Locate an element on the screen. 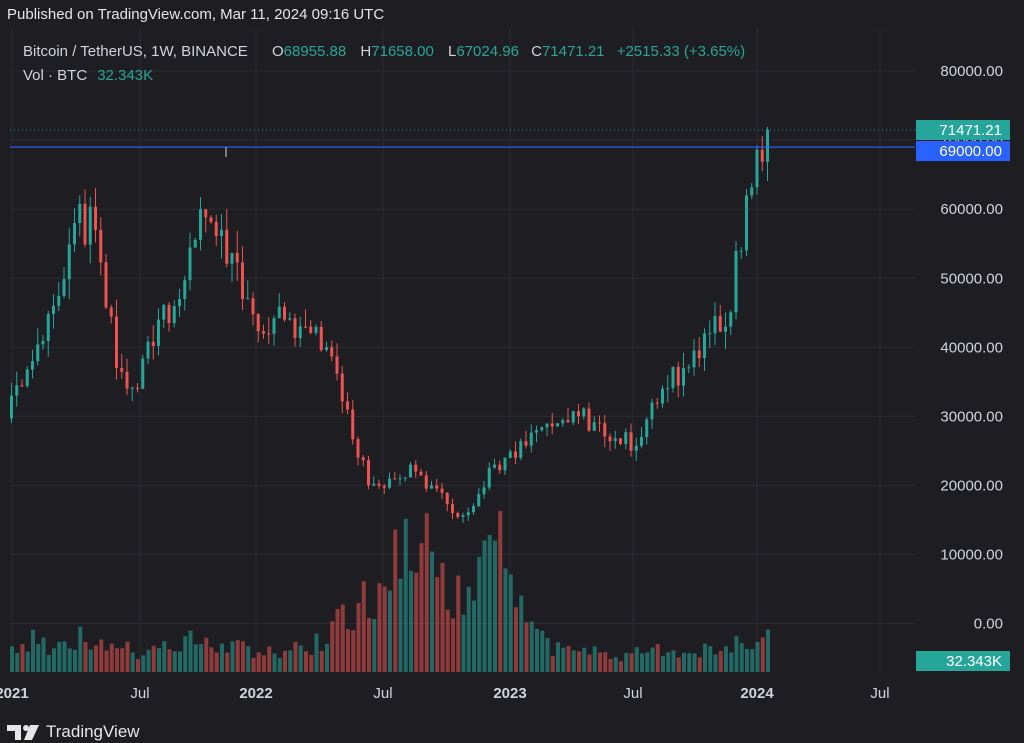 The image size is (1024, 743). last-price-badge: 71471.21 is located at coordinates (963, 129).